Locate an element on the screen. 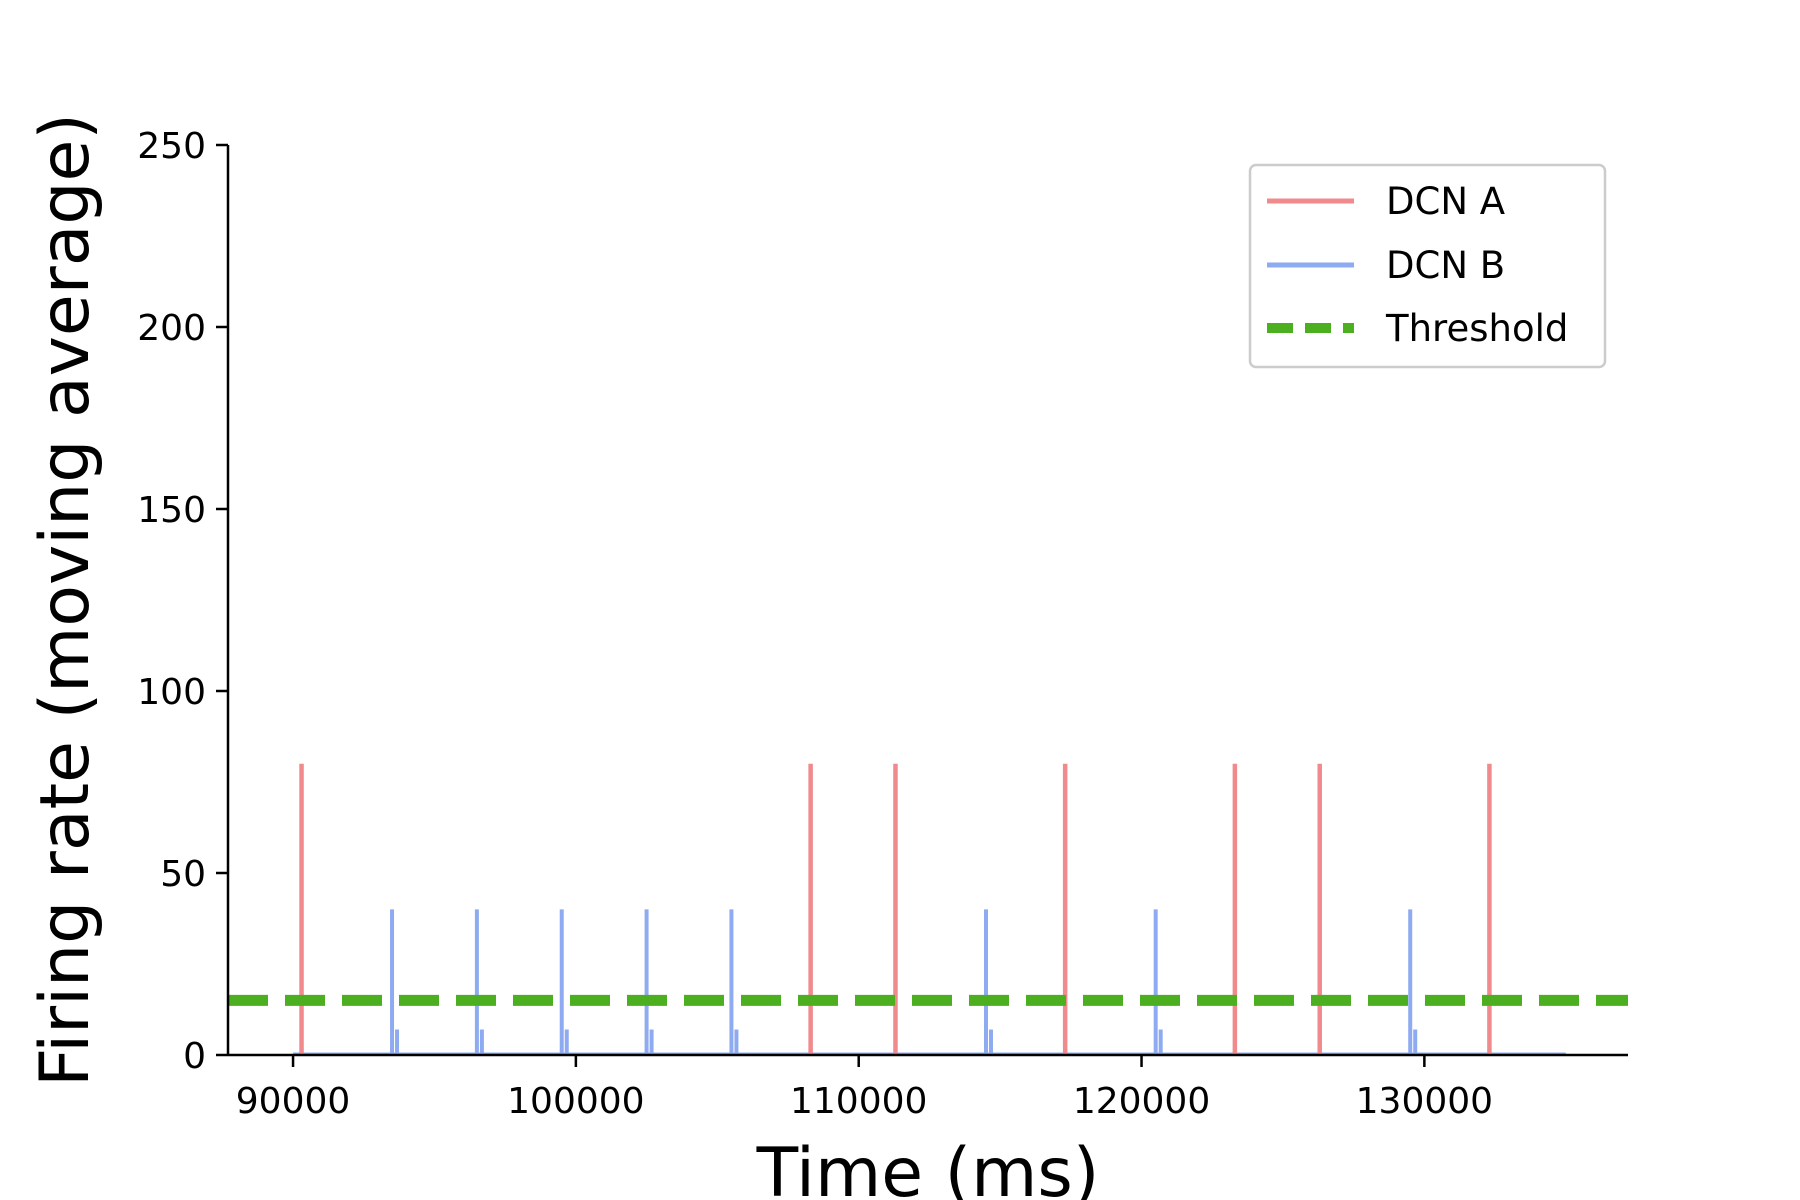 The width and height of the screenshot is (1800, 1200). legend: DCN A DCN B Threshold is located at coordinates (1427, 266).